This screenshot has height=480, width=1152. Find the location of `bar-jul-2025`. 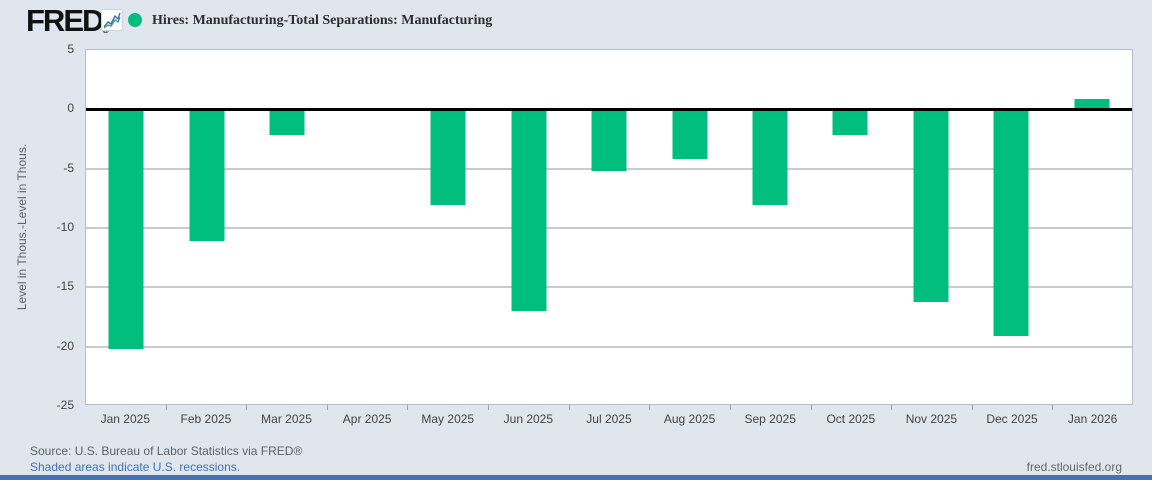

bar-jul-2025 is located at coordinates (609, 140).